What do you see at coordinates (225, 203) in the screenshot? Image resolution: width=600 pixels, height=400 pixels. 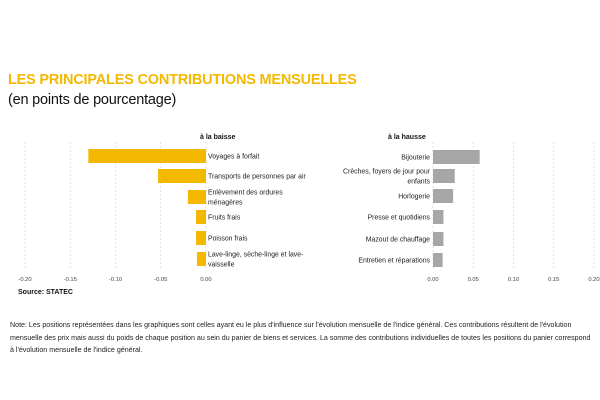 I see `category-label-baisse: ménagères` at bounding box center [225, 203].